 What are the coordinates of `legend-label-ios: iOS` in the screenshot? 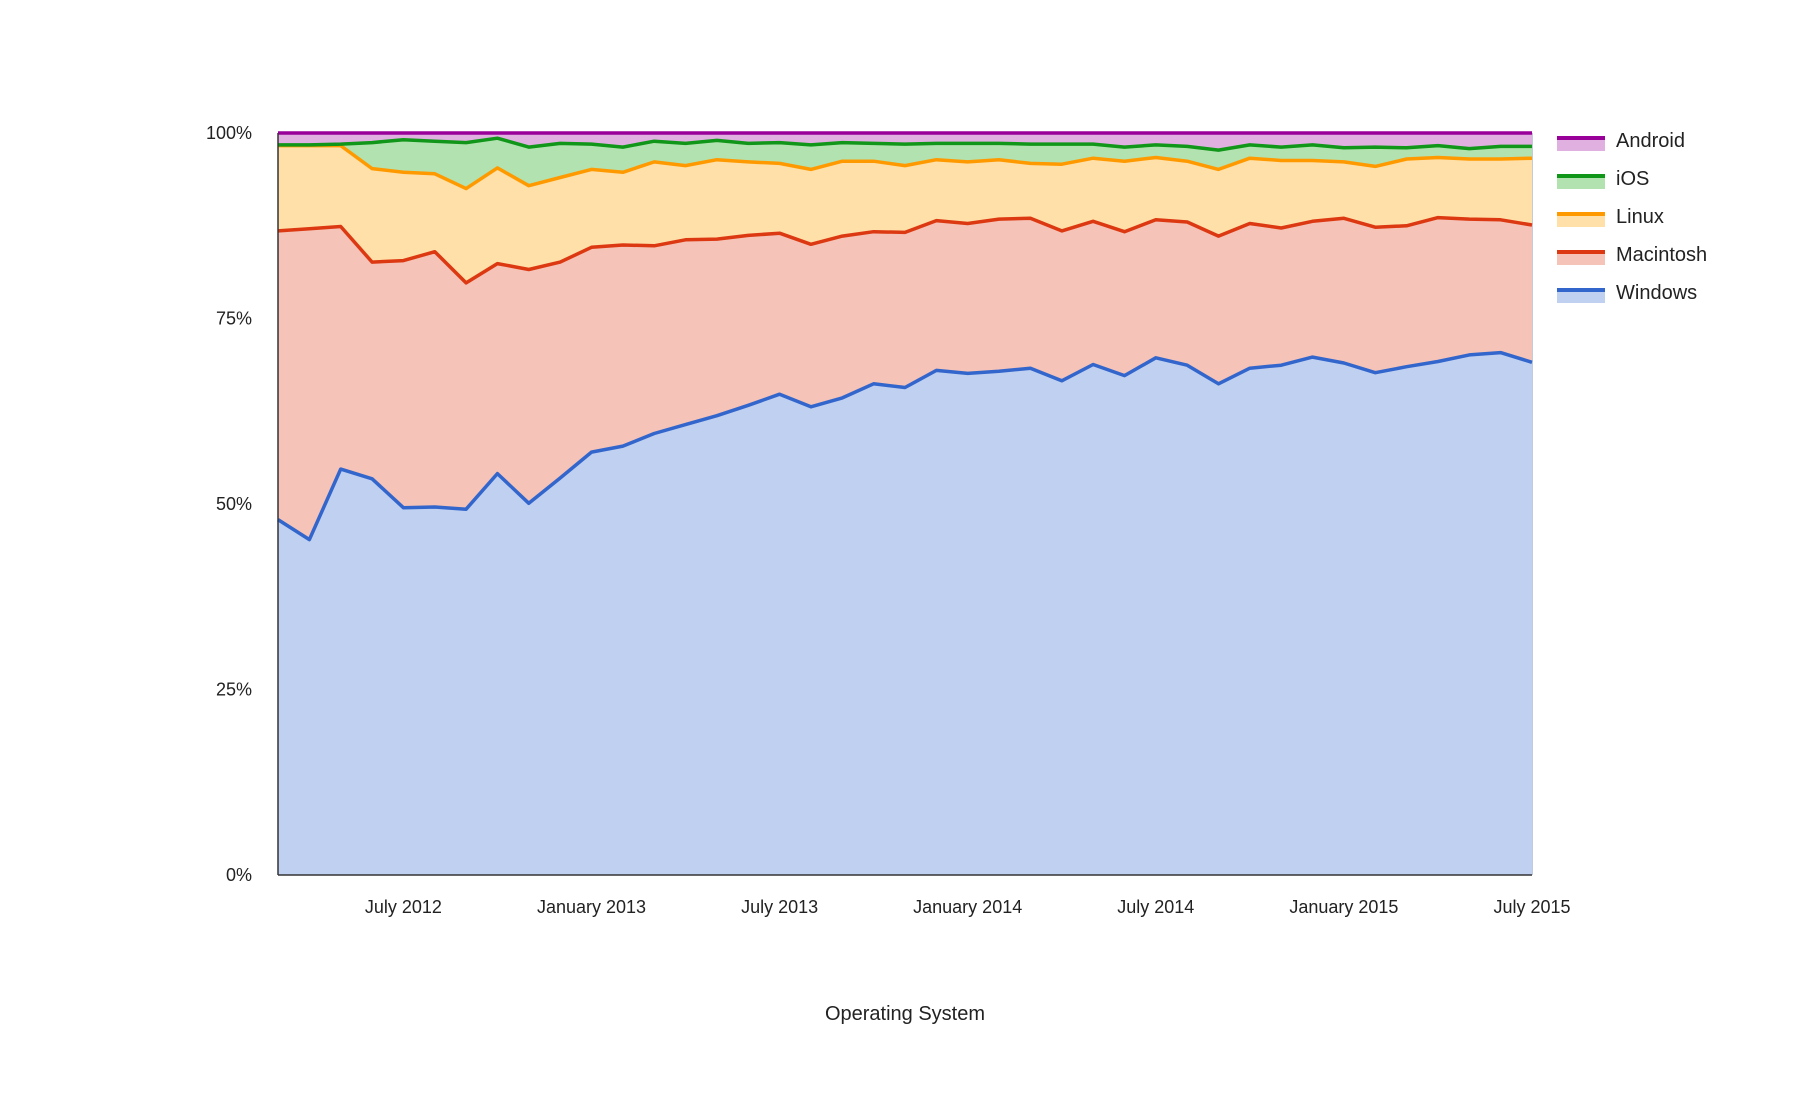 It's located at (1632, 179).